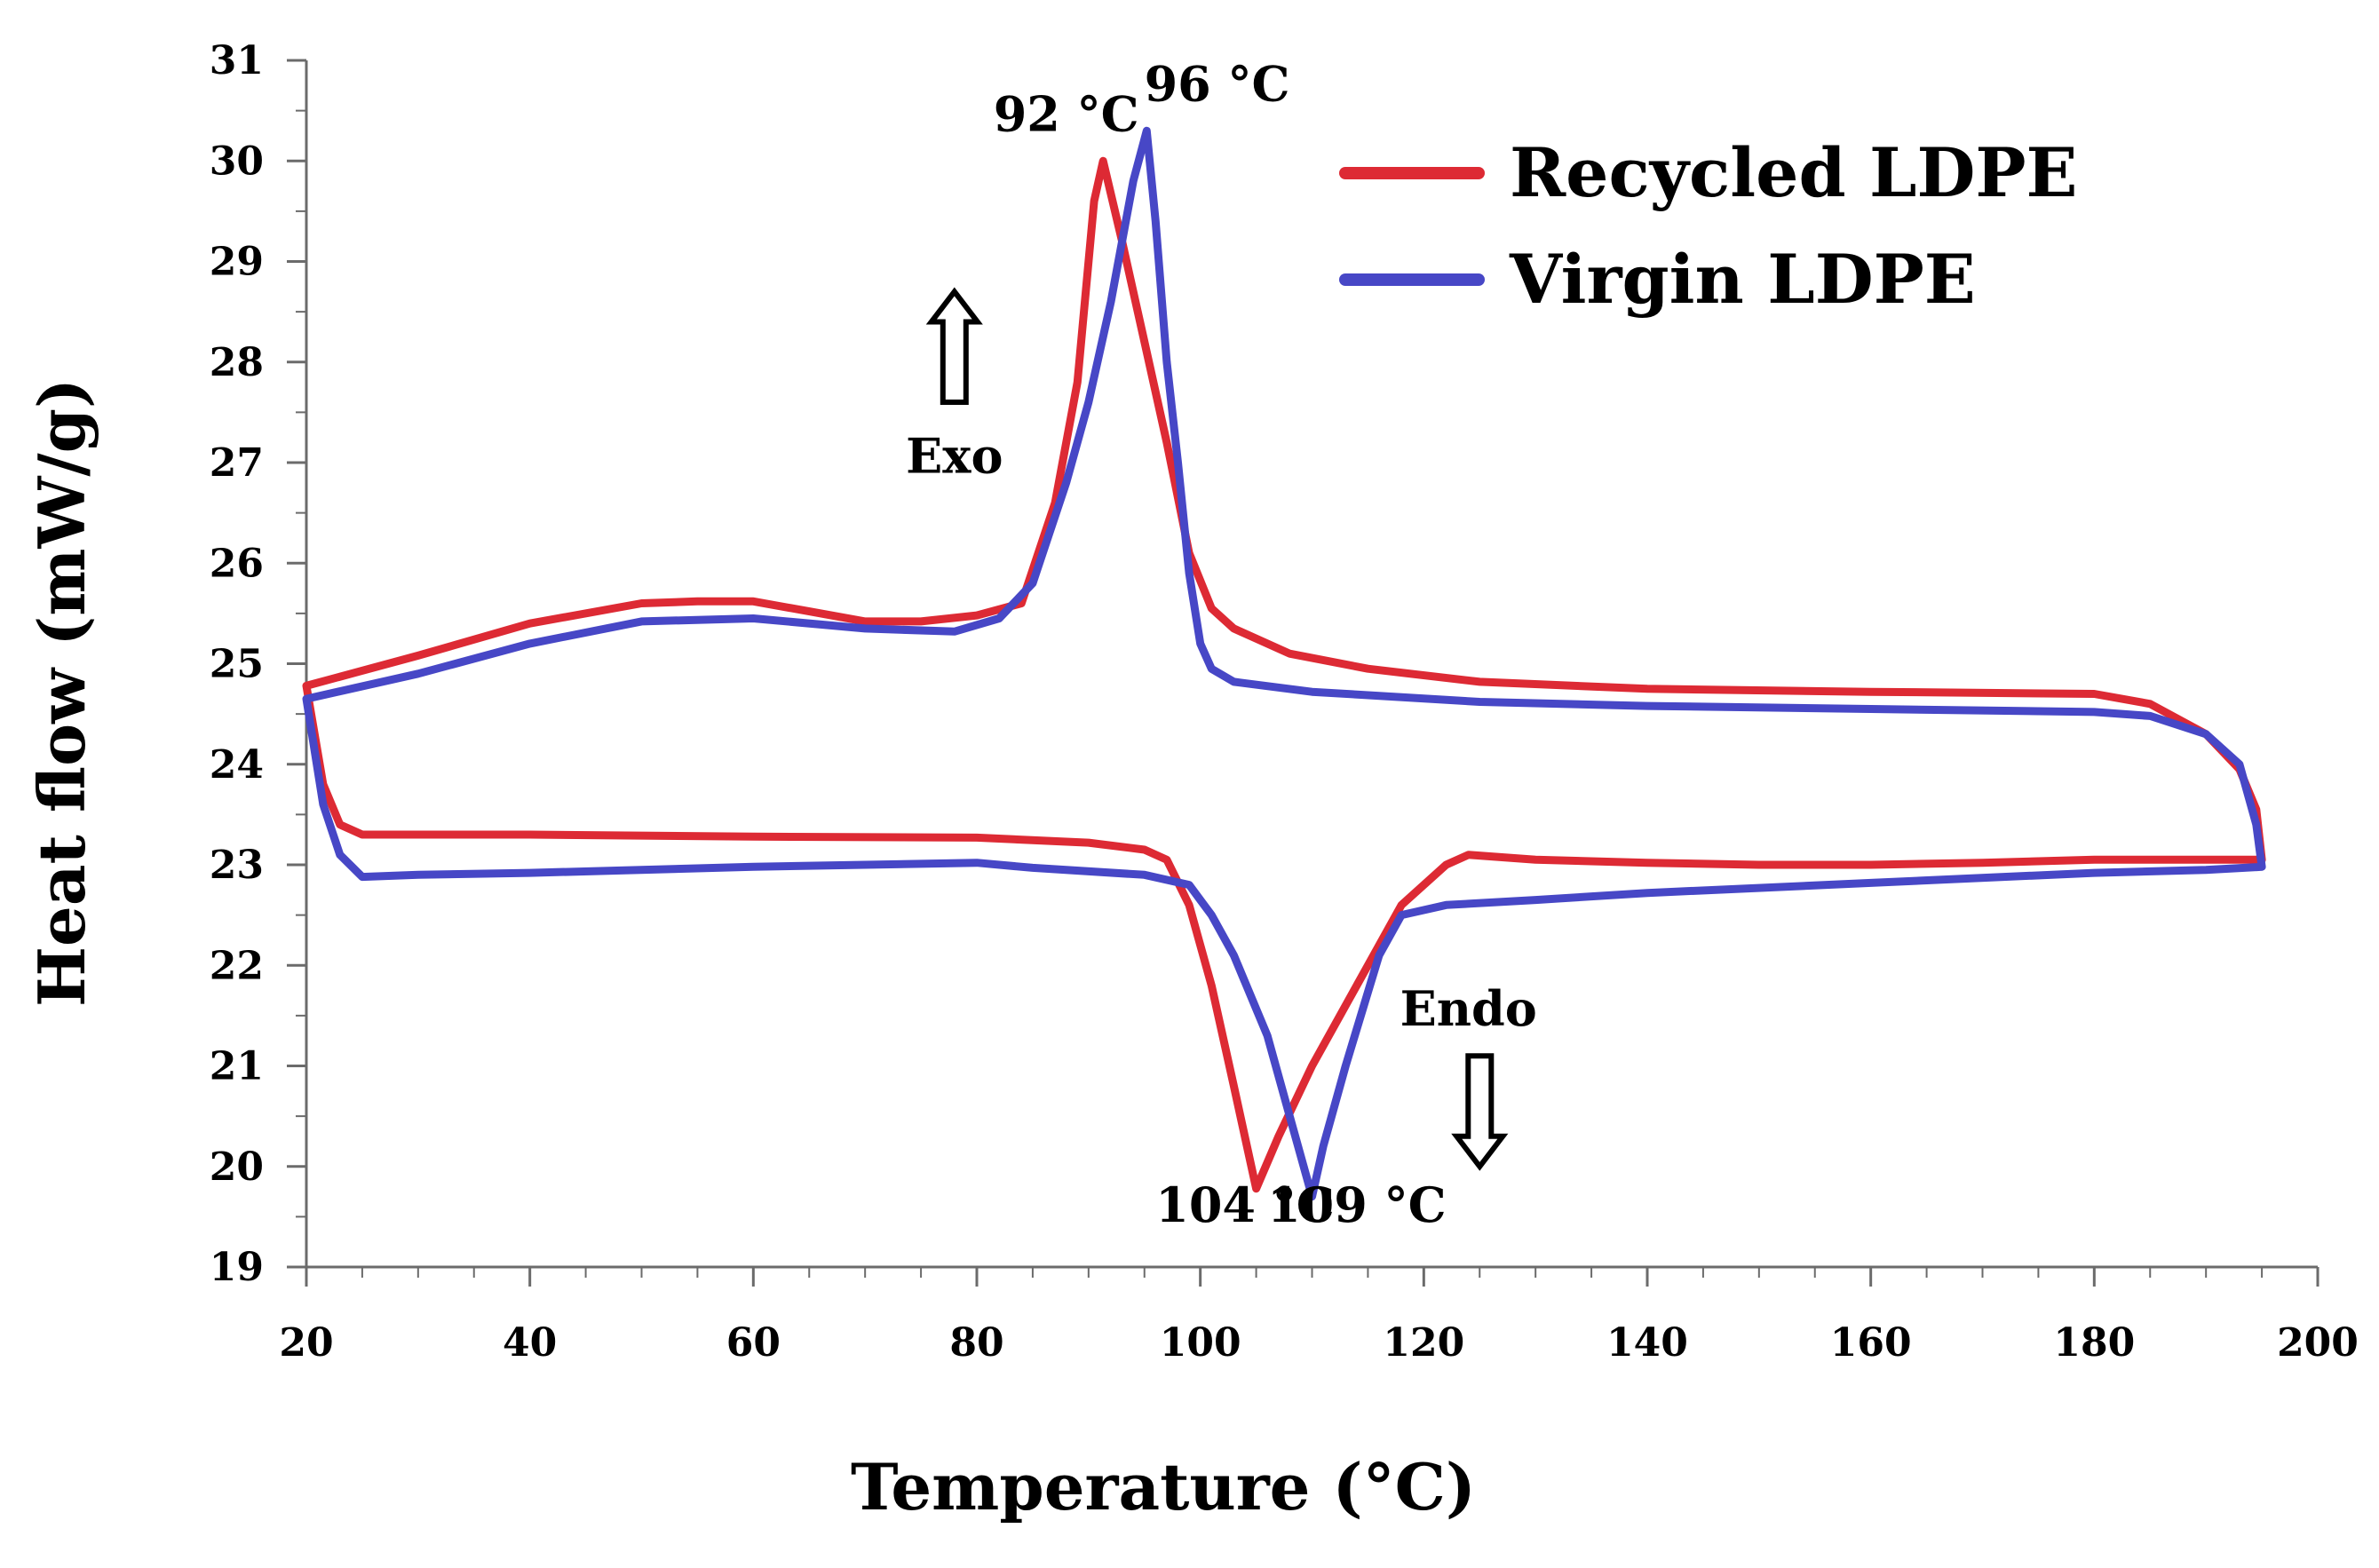  Describe the element at coordinates (753, 1343) in the screenshot. I see `x-tick-label: 60` at that location.